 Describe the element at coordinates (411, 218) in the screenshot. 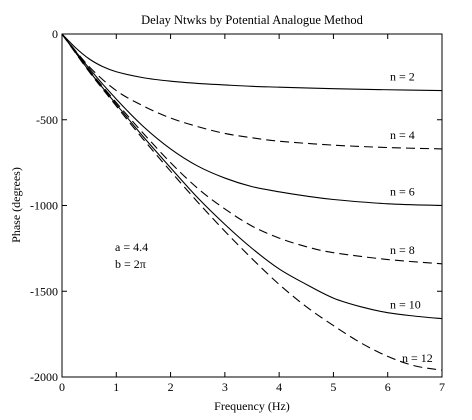

I see `curve-labels: n = 2 n = 4 n = 6 n = 8 n = 10 n = 12` at that location.